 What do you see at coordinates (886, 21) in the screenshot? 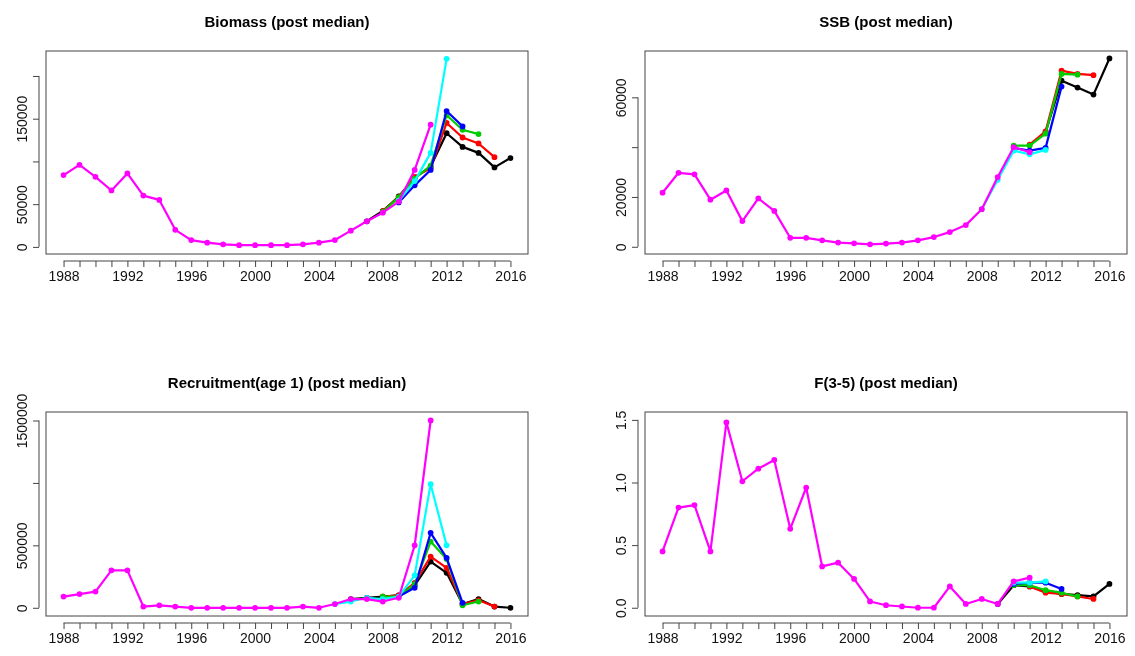
I see `chart-title: SSB (post median)` at bounding box center [886, 21].